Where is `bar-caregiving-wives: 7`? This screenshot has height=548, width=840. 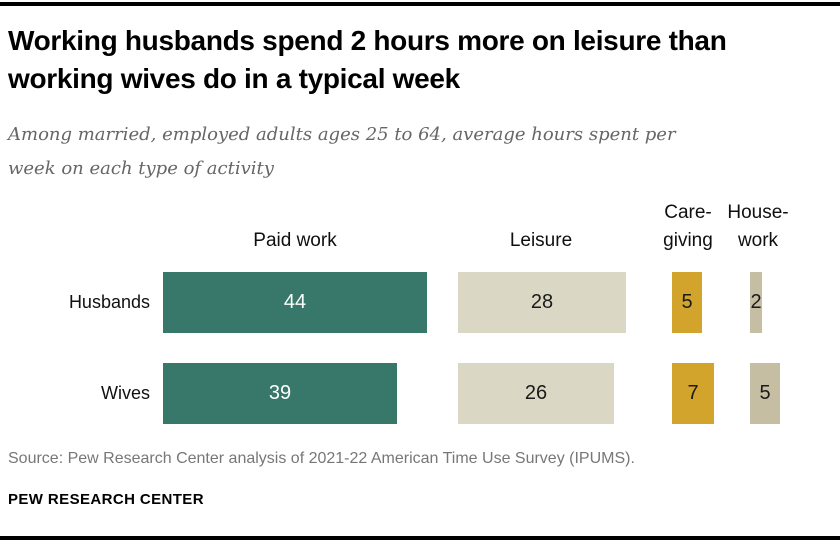 bar-caregiving-wives: 7 is located at coordinates (693, 393).